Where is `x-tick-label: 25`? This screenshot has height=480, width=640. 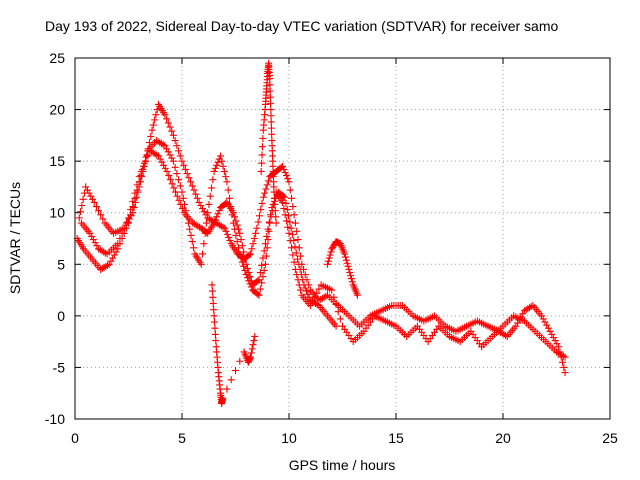
x-tick-label: 25 is located at coordinates (610, 438).